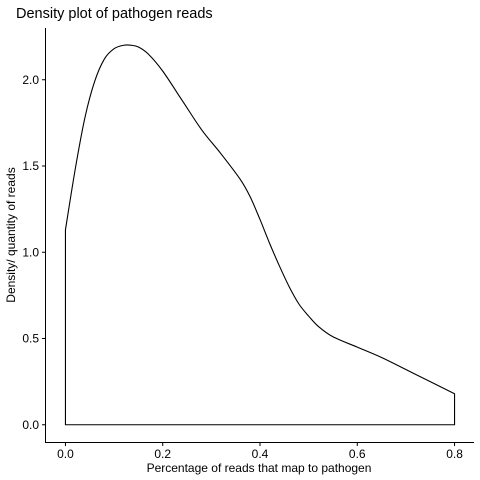 The height and width of the screenshot is (480, 480). I want to click on x-tick-label: 0.2, so click(162, 454).